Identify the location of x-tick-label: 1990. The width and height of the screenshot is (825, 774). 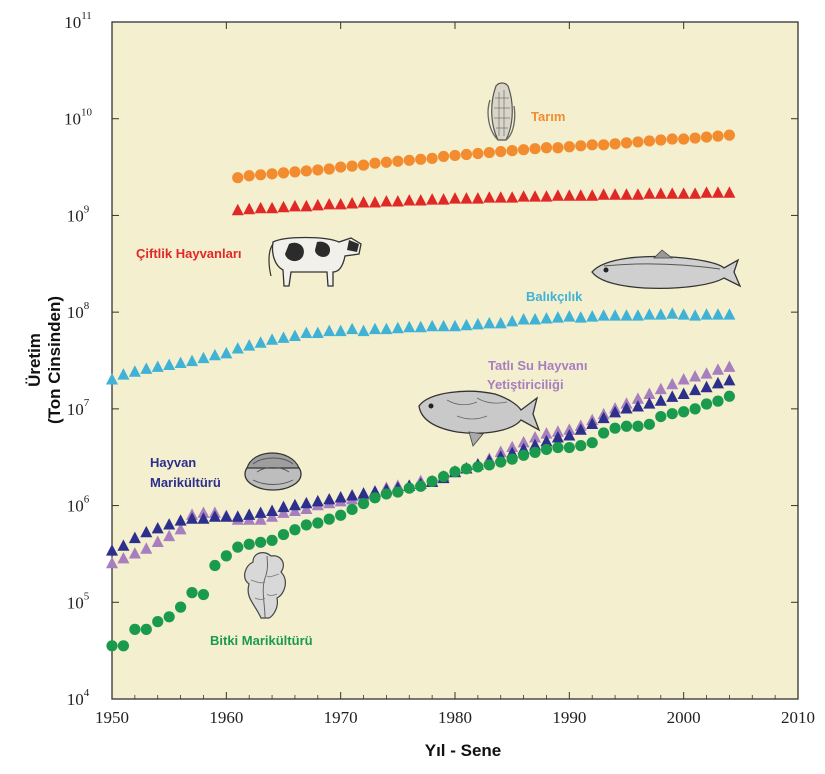
(569, 717).